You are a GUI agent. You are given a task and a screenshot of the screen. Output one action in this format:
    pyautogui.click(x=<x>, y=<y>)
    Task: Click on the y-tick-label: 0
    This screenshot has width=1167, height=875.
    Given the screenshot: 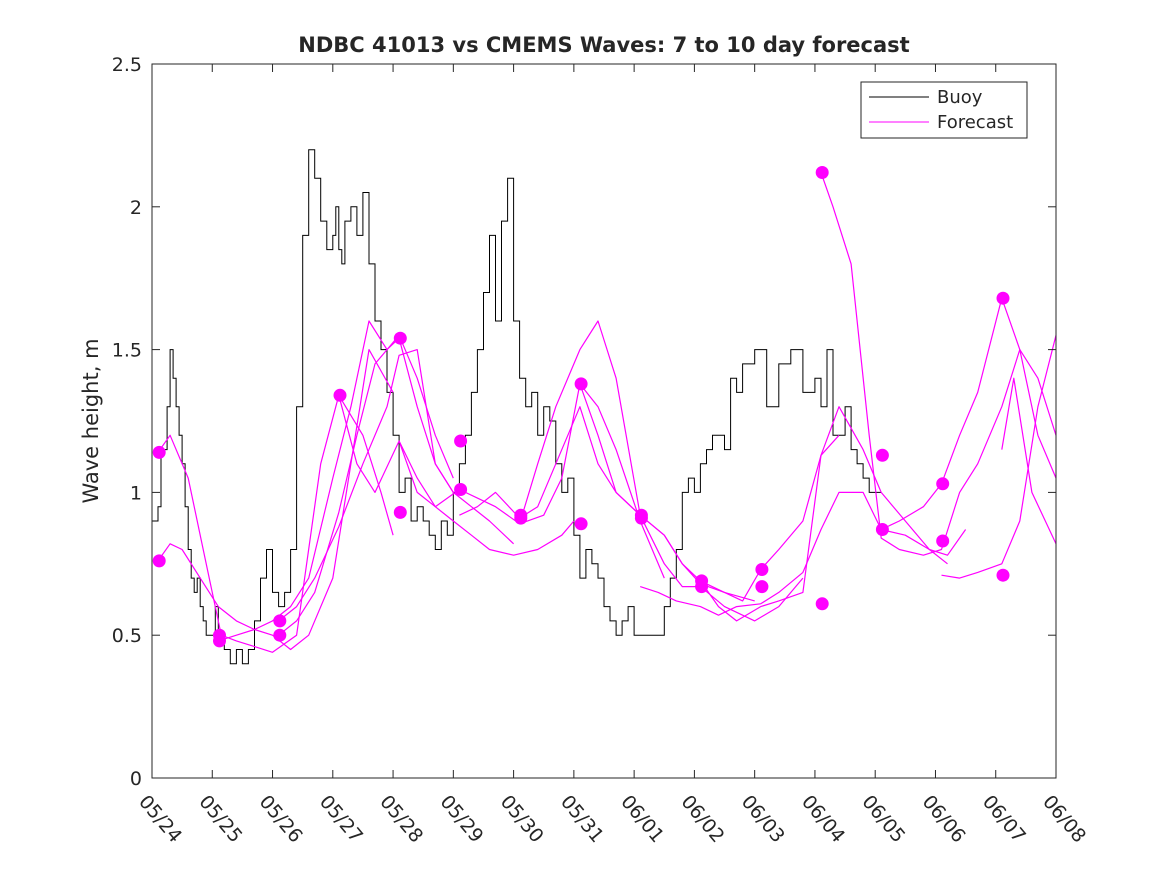 What is the action you would take?
    pyautogui.click(x=136, y=779)
    